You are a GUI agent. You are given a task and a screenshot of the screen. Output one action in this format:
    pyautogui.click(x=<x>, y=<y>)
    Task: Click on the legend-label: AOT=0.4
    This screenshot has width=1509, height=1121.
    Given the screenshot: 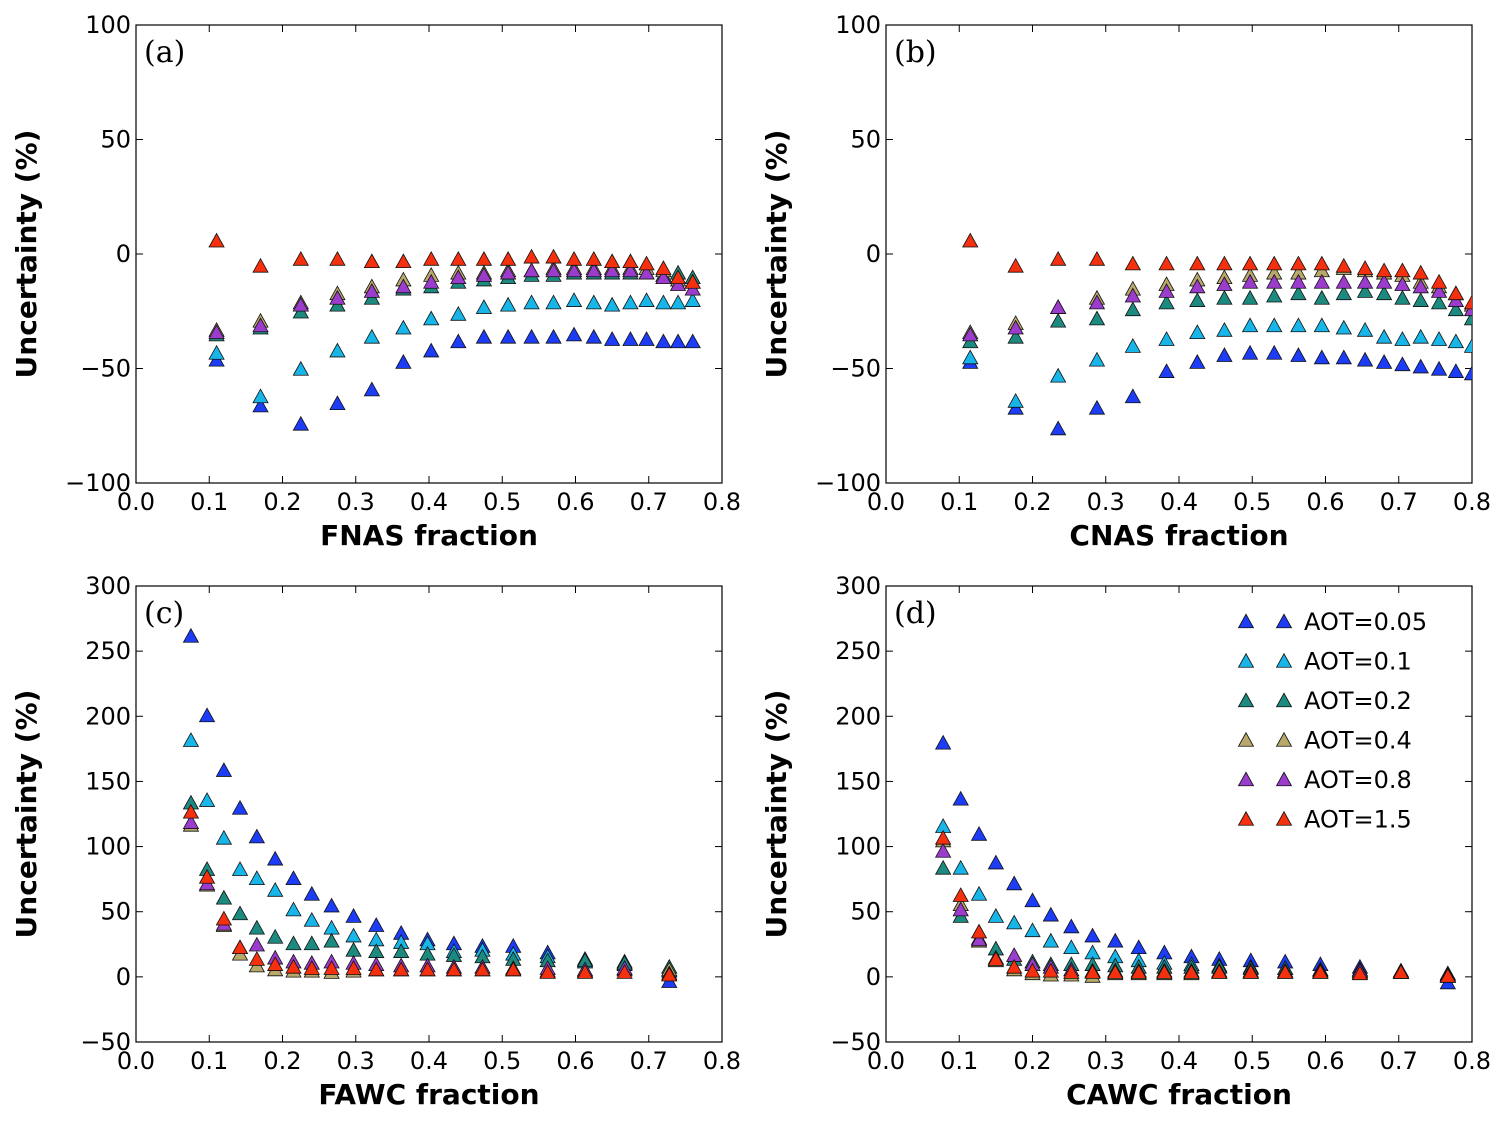 What is the action you would take?
    pyautogui.click(x=1358, y=741)
    